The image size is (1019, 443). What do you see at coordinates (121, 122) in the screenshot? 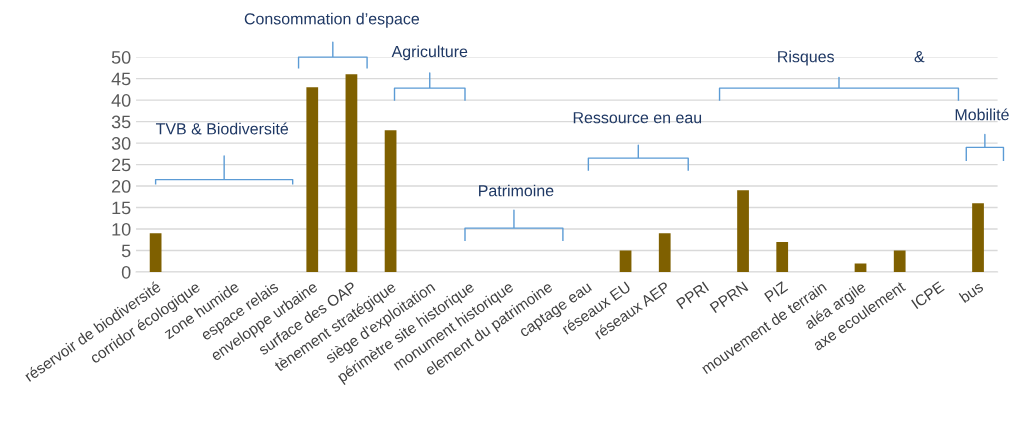
I see `y-tick-label: 35` at bounding box center [121, 122].